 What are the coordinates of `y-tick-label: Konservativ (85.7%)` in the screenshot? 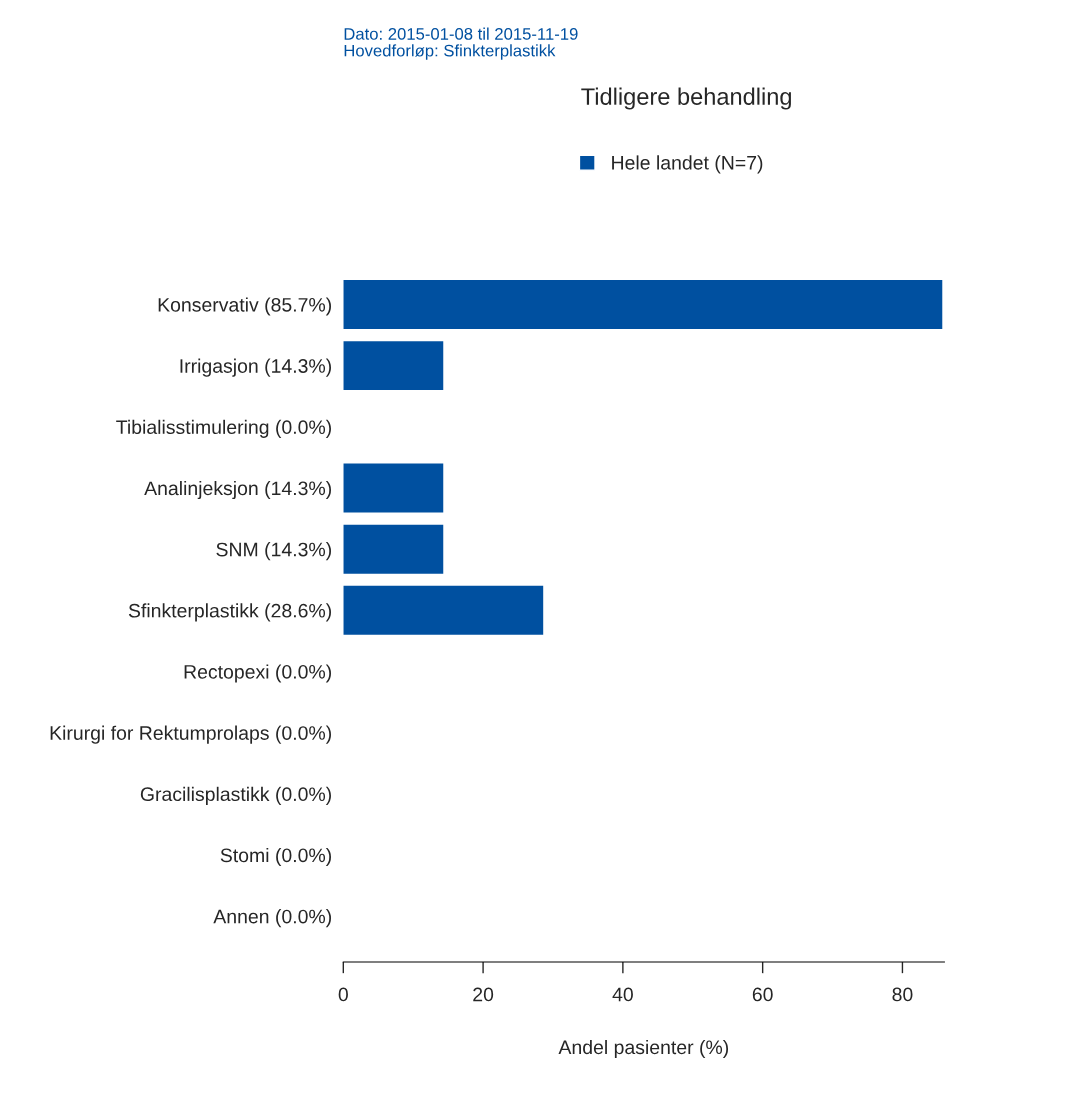 It's located at (244, 306).